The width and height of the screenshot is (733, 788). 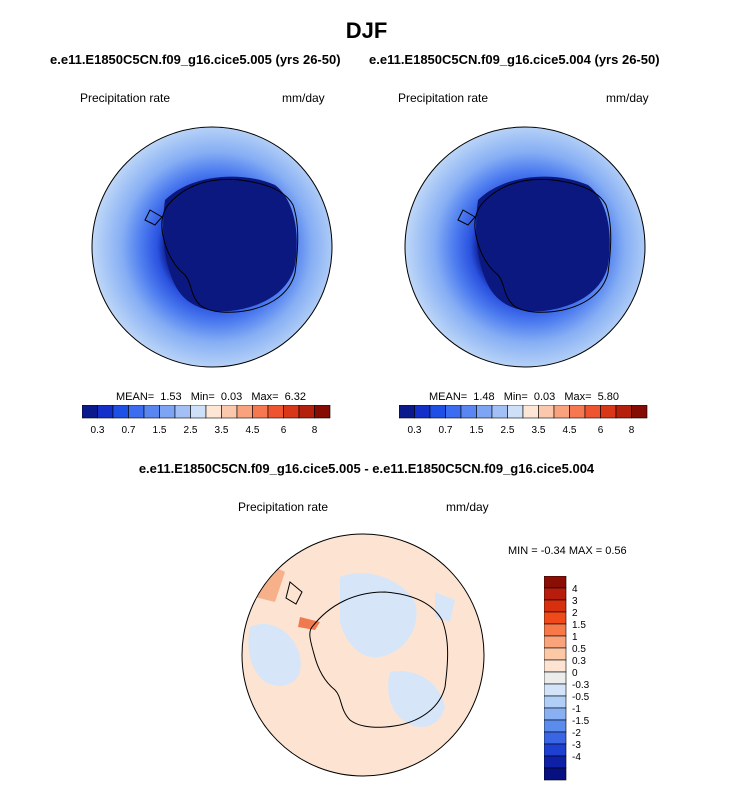 What do you see at coordinates (206, 420) in the screenshot?
I see `left-colorbar: 0.3 0.7 1.5 2.5 3.5 4.5 6 8` at bounding box center [206, 420].